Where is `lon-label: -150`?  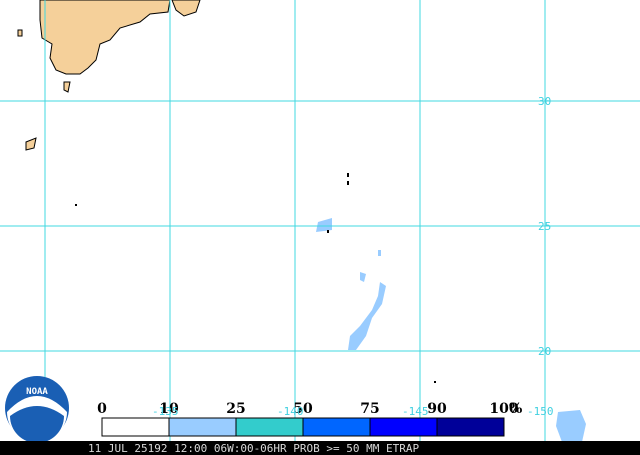
lon-label: -150 is located at coordinates (540, 411).